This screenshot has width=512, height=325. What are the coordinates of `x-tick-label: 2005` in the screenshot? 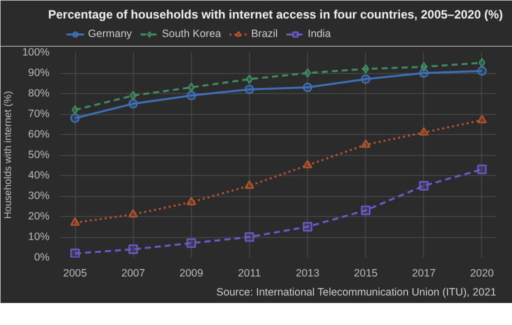 It's located at (75, 274).